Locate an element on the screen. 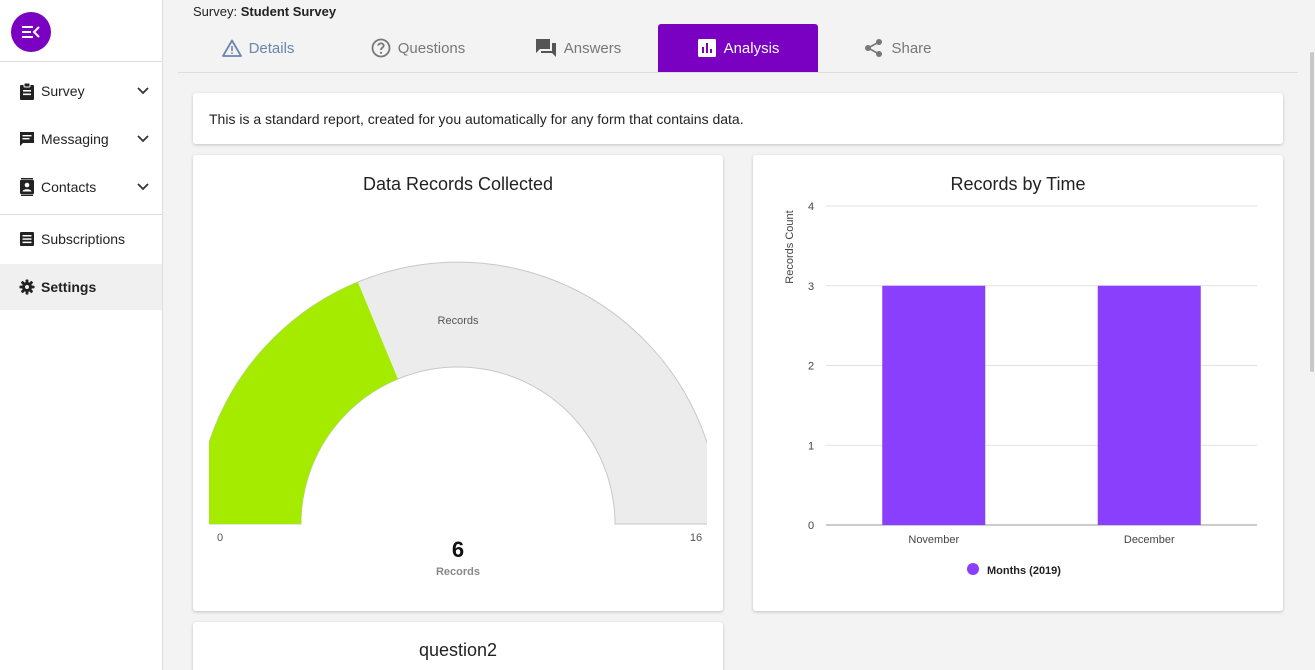  legend-label: Months (2019) is located at coordinates (1024, 571).